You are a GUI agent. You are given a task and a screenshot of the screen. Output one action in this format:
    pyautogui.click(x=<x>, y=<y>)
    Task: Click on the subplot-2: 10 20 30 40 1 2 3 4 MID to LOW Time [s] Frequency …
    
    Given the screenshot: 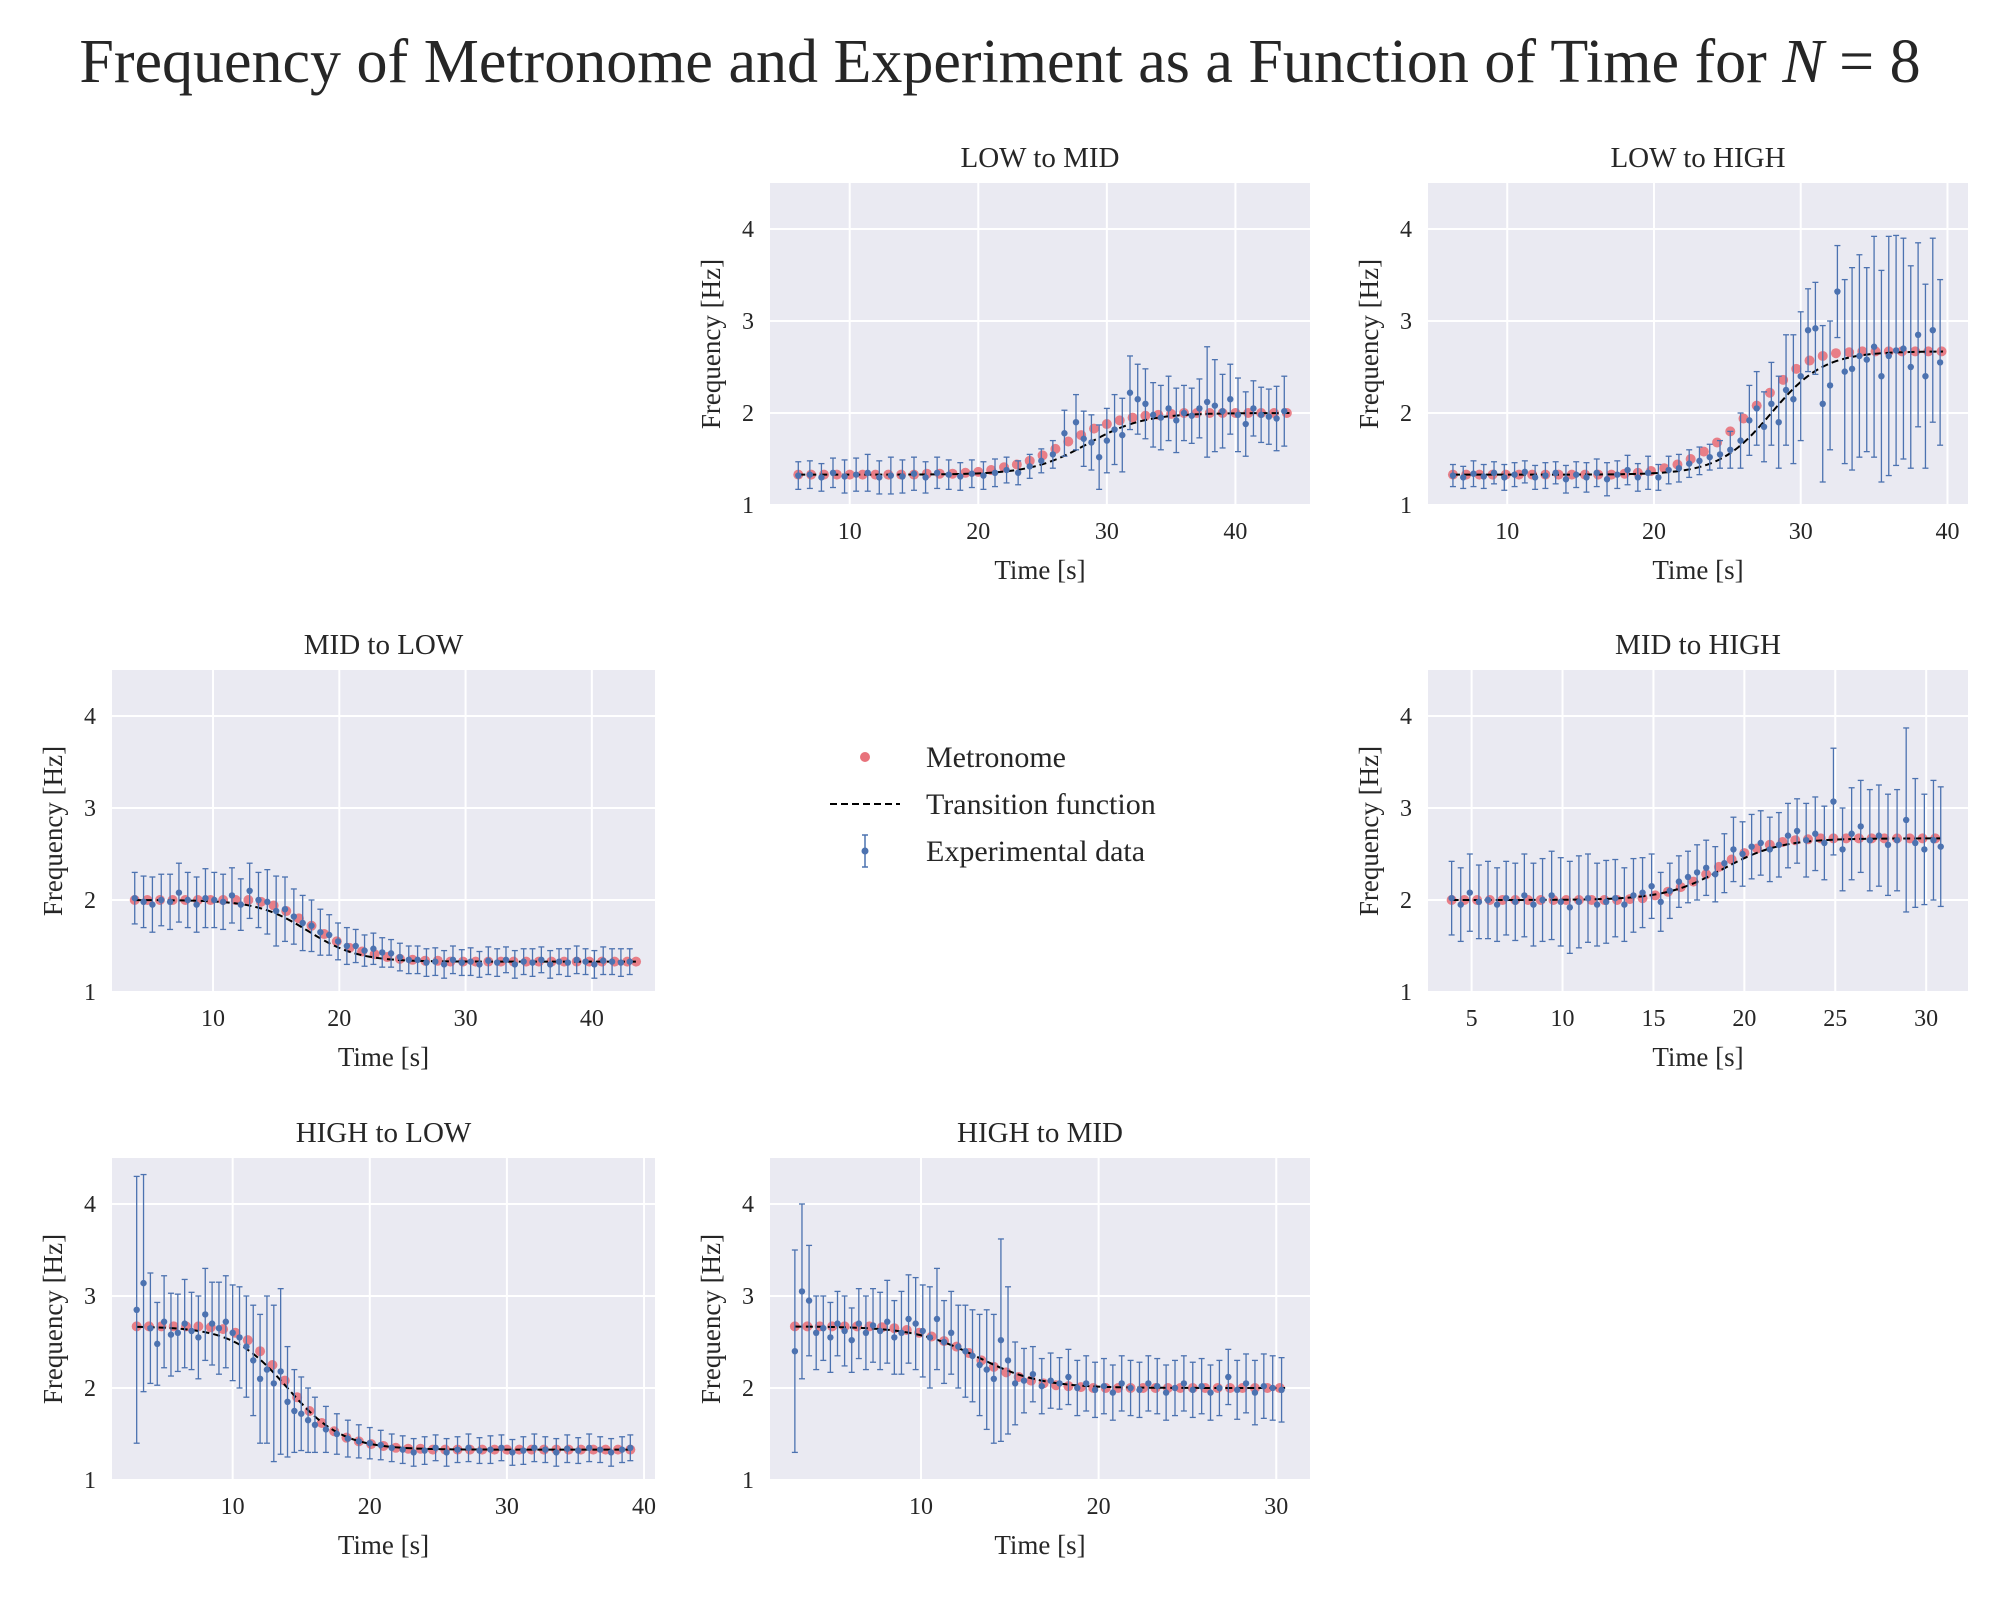 What is the action you would take?
    pyautogui.click(x=346, y=850)
    